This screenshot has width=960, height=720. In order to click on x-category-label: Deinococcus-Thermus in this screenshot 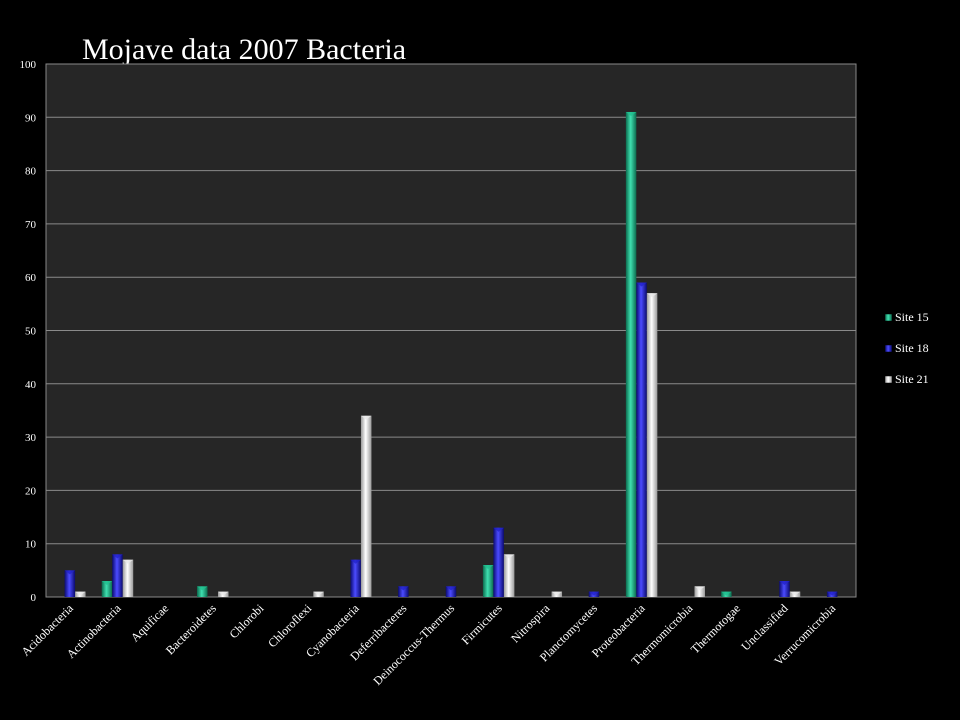, I will do `click(413, 644)`.